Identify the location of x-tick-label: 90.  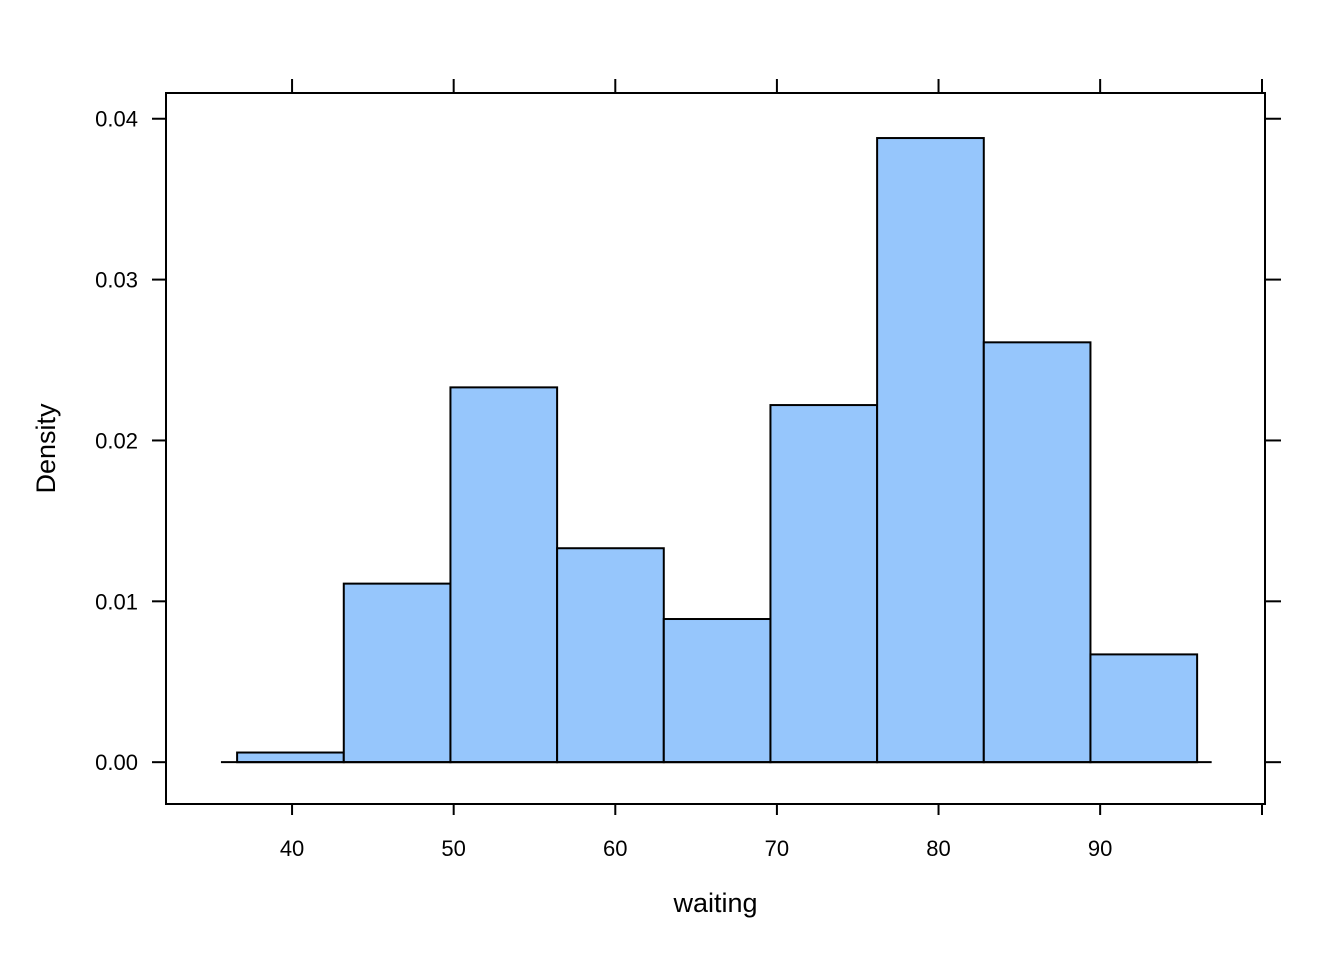
(1100, 848).